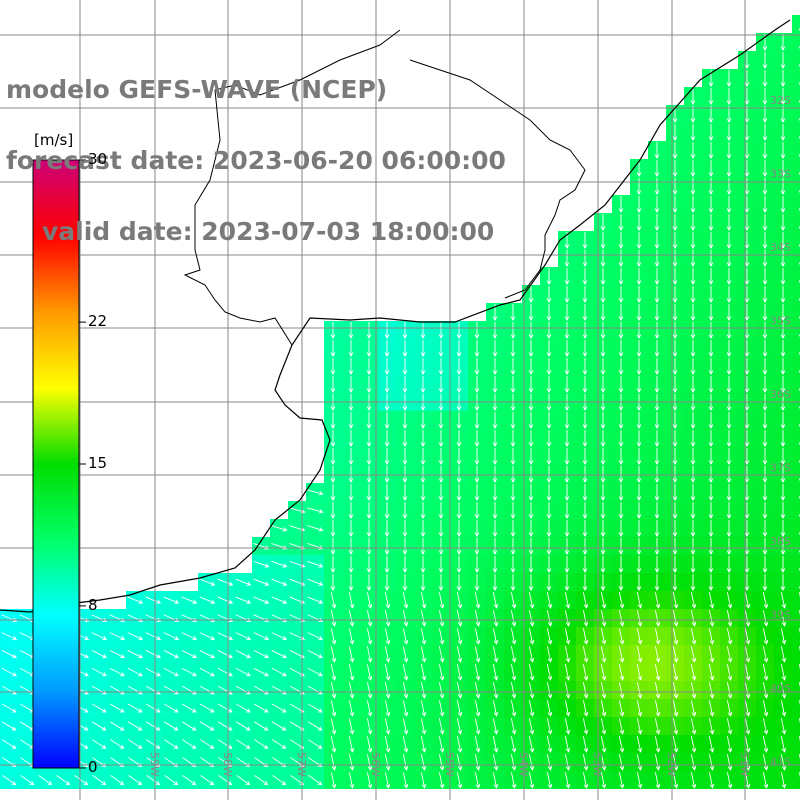 The width and height of the screenshot is (800, 800). Describe the element at coordinates (93, 767) in the screenshot. I see `colorbar-tick-label: 0` at that location.